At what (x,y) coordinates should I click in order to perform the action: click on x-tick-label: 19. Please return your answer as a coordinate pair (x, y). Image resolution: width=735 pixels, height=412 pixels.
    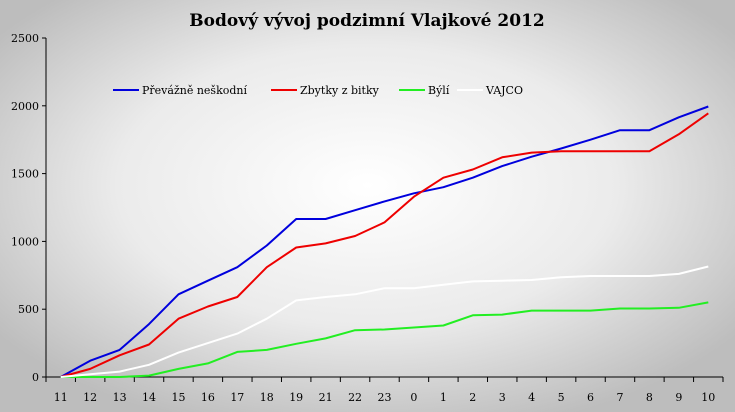
    Looking at the image, I should click on (296, 397).